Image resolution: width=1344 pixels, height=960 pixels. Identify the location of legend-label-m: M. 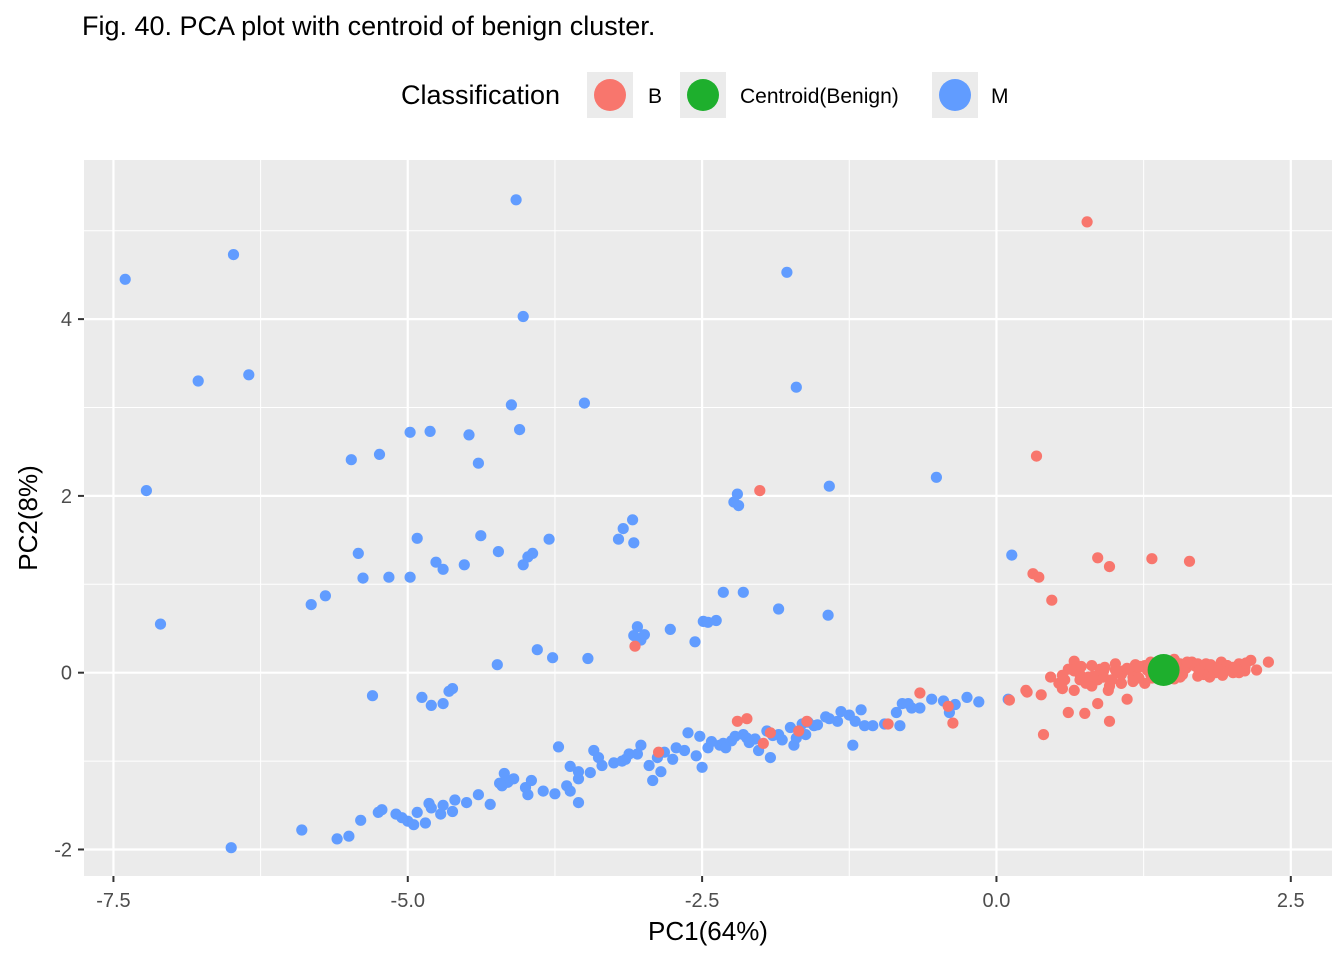
(1000, 96).